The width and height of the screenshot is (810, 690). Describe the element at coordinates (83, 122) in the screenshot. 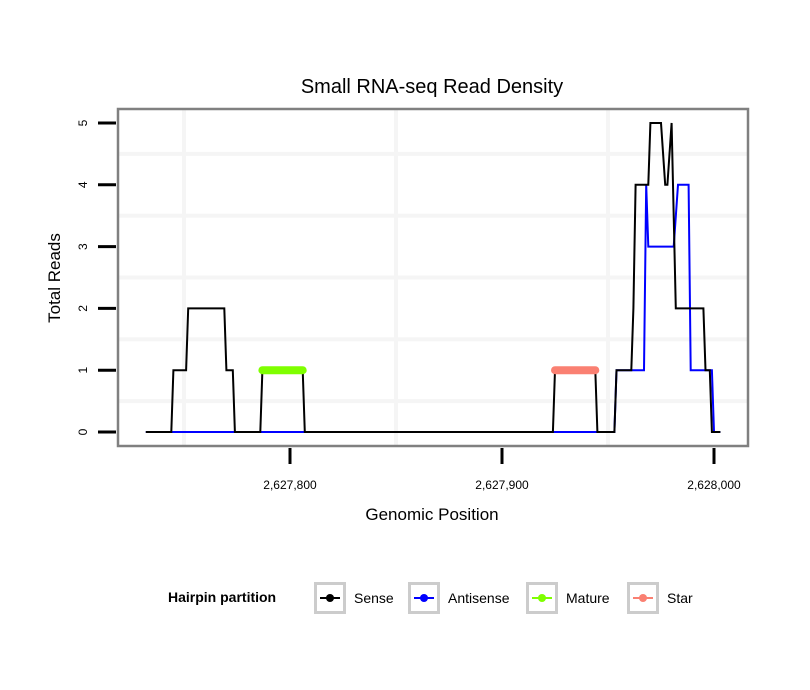

I see `y-tick-label: 5` at that location.